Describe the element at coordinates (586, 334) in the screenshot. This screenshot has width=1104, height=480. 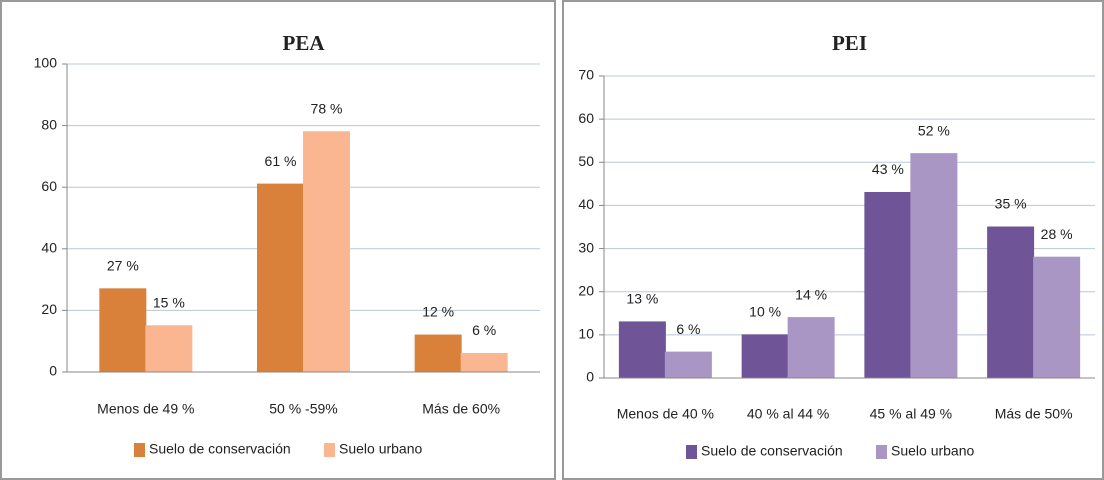
I see `y-tick-label: 10` at that location.